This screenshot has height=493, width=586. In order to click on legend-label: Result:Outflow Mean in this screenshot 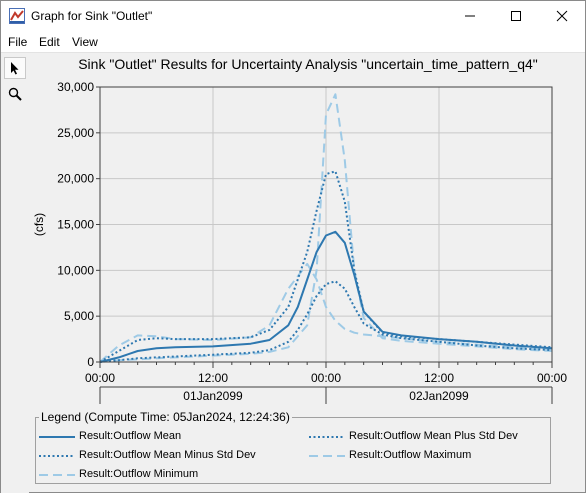, I will do `click(130, 436)`.